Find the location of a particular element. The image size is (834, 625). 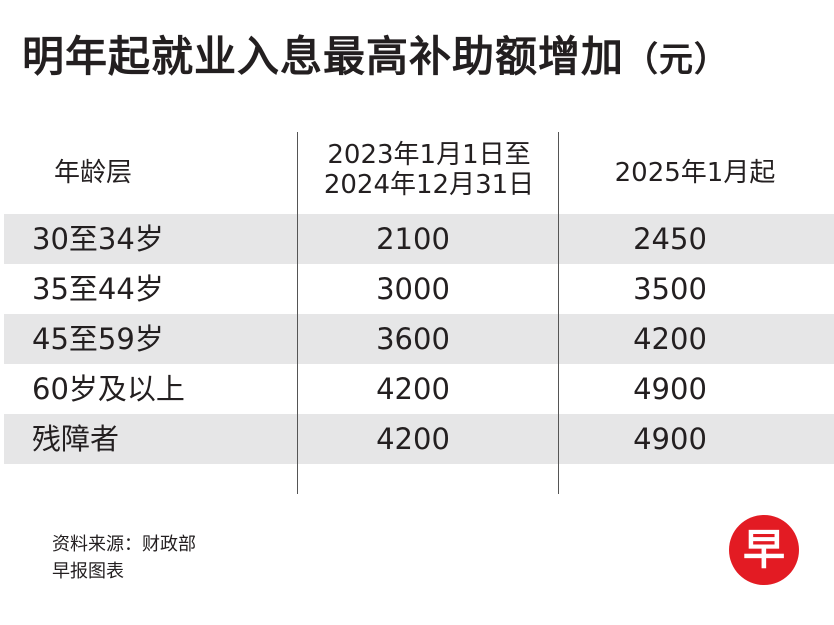

title-unit: （元） is located at coordinates (677, 60).